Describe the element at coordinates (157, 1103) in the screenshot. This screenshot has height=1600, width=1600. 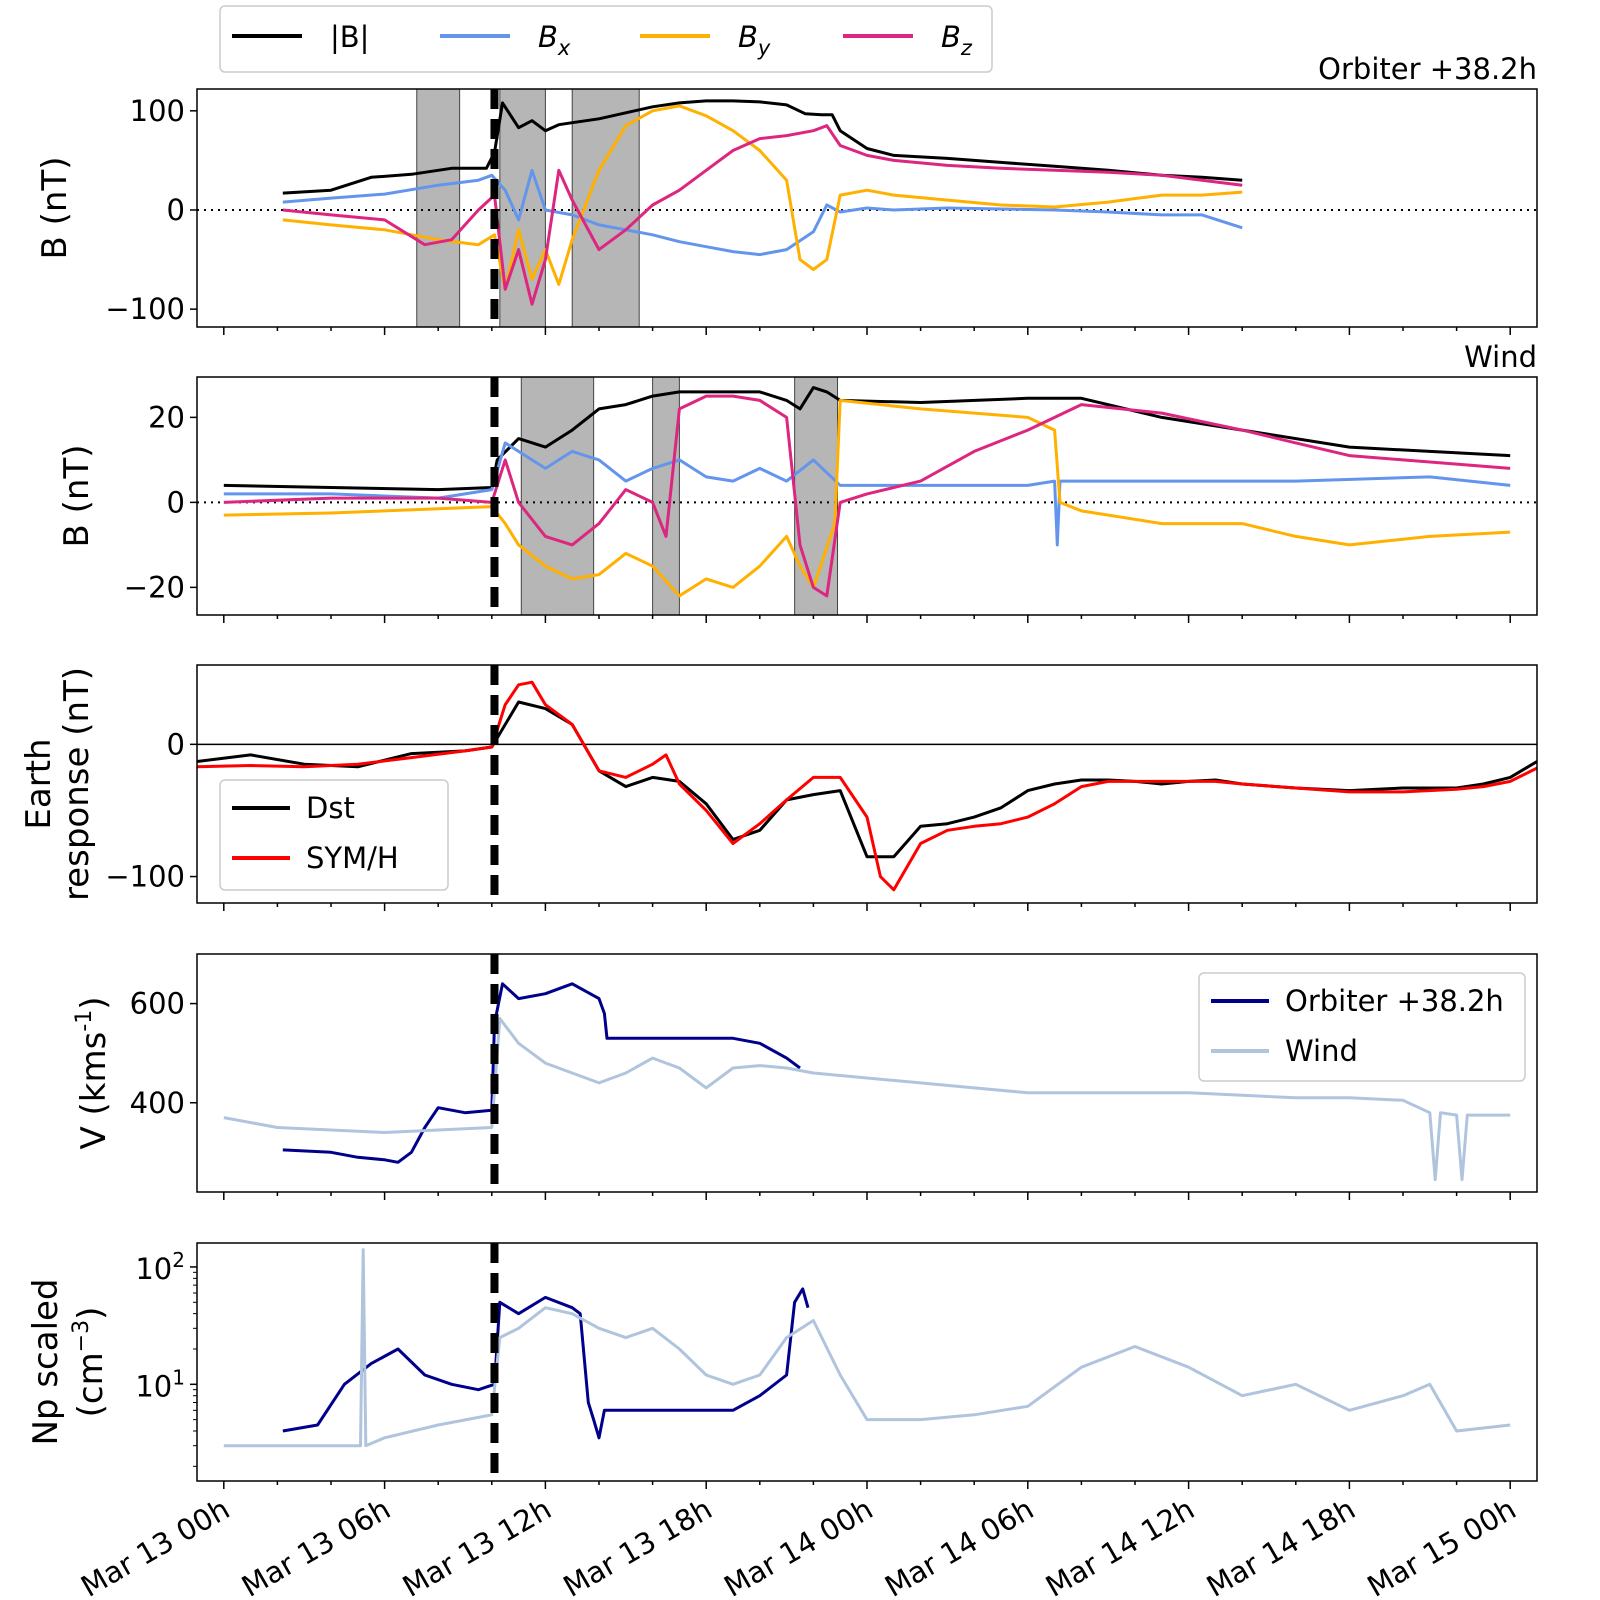
I see `y-tick-label: 400` at that location.